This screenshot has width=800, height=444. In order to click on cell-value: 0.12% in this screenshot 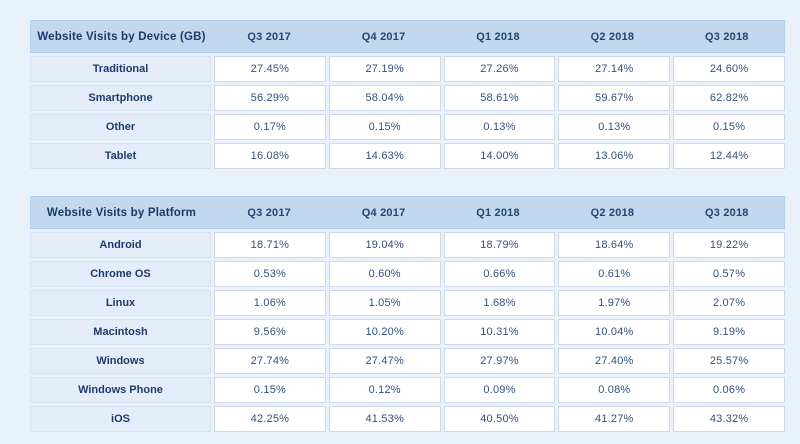, I will do `click(384, 390)`.